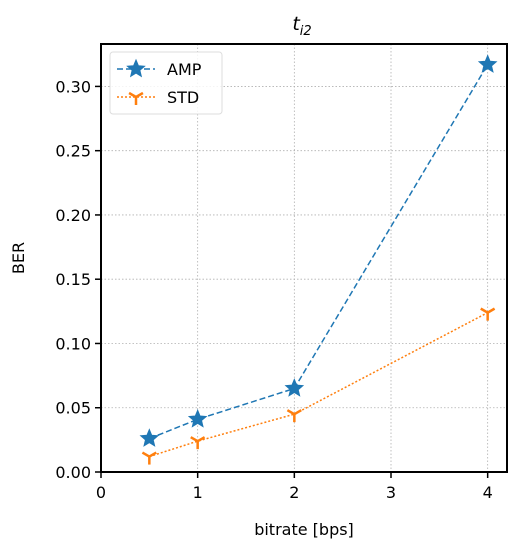  What do you see at coordinates (101, 492) in the screenshot?
I see `x-tick-label: 0` at bounding box center [101, 492].